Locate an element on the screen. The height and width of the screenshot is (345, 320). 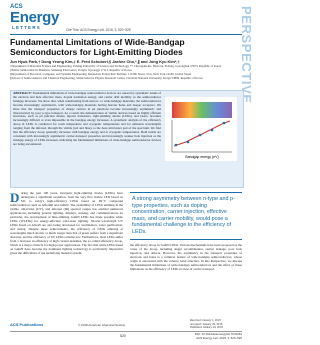
spectrum-band is located at coordinates (202, 110).